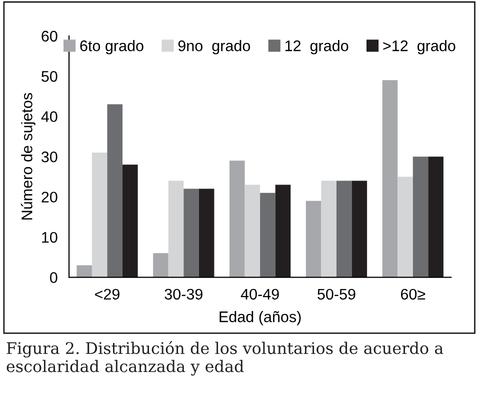 This screenshot has height=399, width=493. What do you see at coordinates (183, 294) in the screenshot?
I see `x-tick-label: 30-39` at bounding box center [183, 294].